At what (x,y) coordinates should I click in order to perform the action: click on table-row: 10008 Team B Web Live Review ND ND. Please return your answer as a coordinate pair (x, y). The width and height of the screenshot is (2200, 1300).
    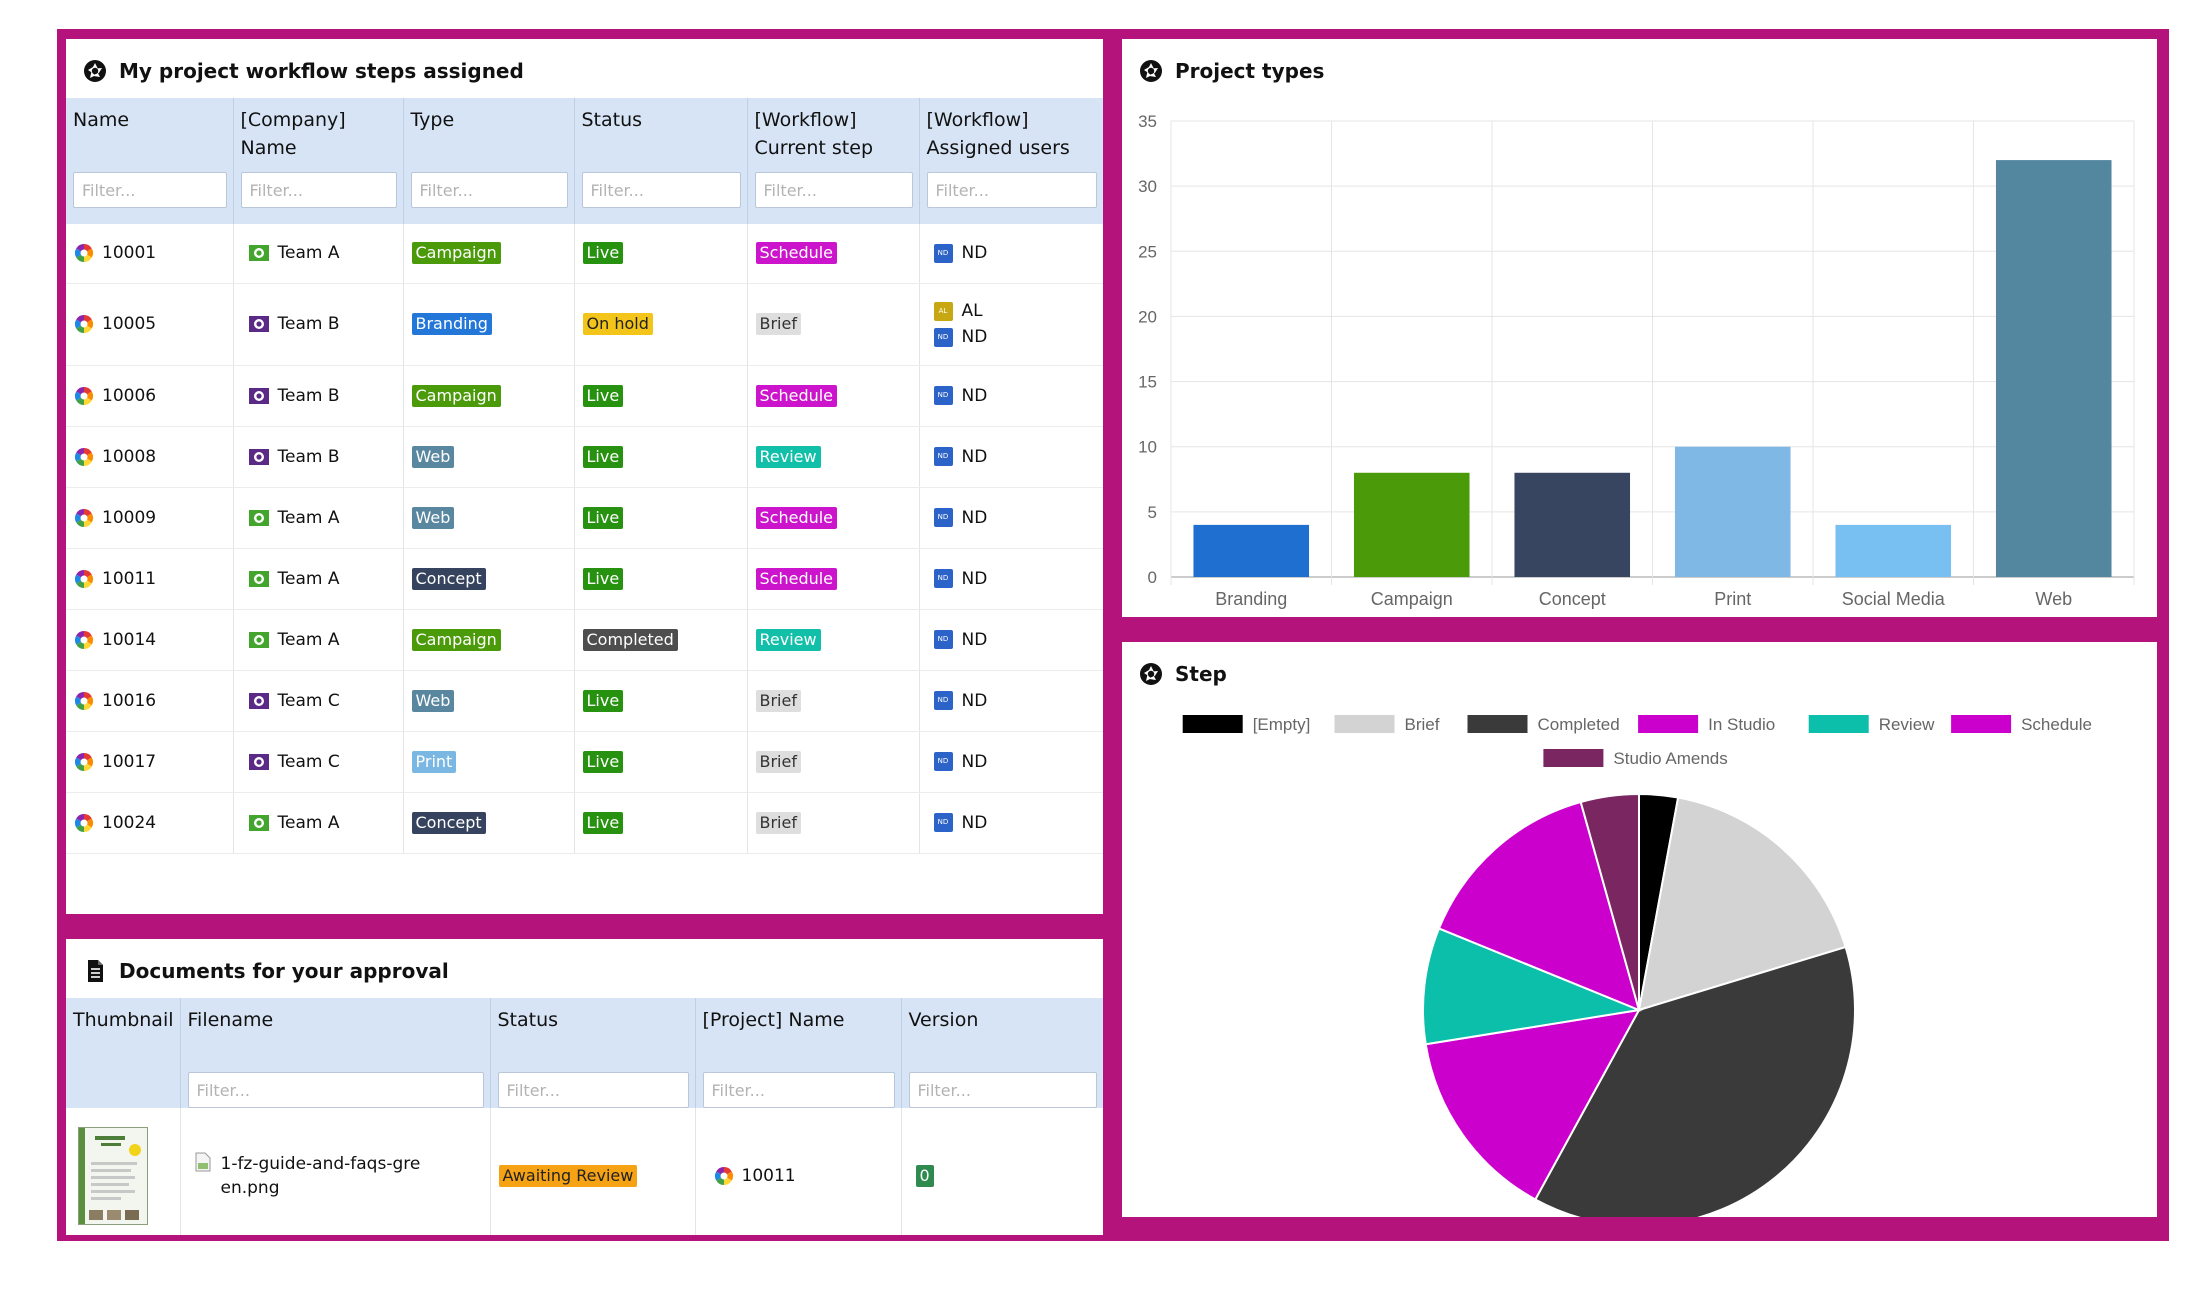
    Looking at the image, I should click on (584, 457).